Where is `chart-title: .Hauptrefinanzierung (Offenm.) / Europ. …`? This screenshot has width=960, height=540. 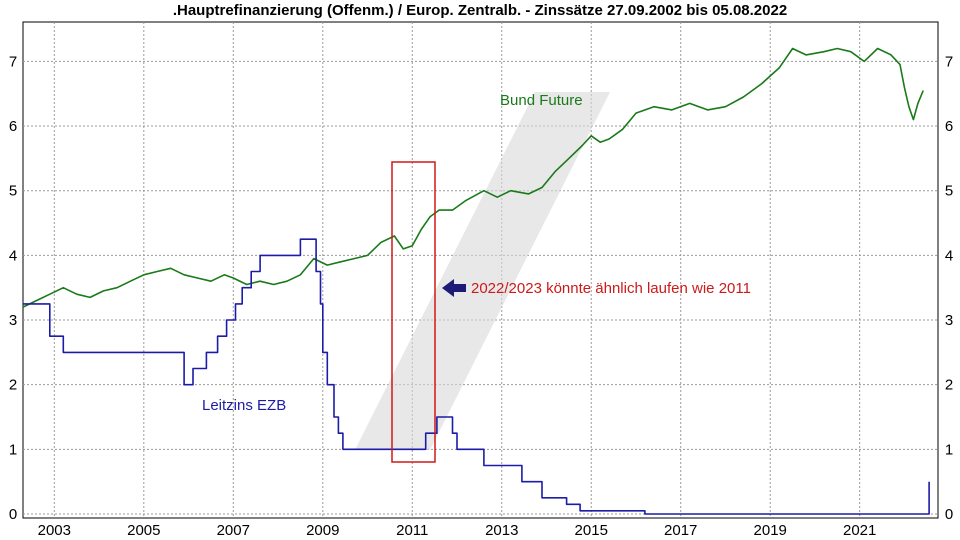 chart-title: .Hauptrefinanzierung (Offenm.) / Europ. … is located at coordinates (480, 10).